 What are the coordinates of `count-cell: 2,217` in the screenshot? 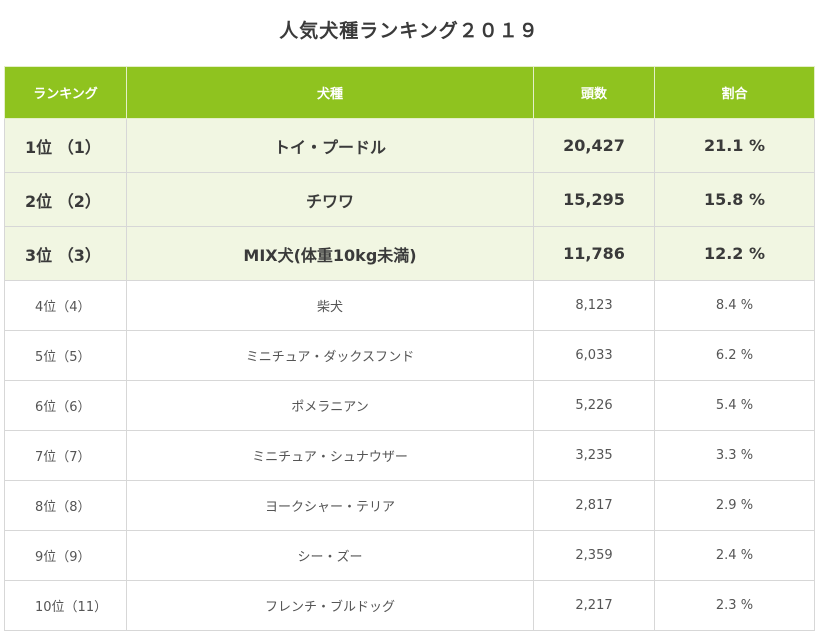 It's located at (594, 605).